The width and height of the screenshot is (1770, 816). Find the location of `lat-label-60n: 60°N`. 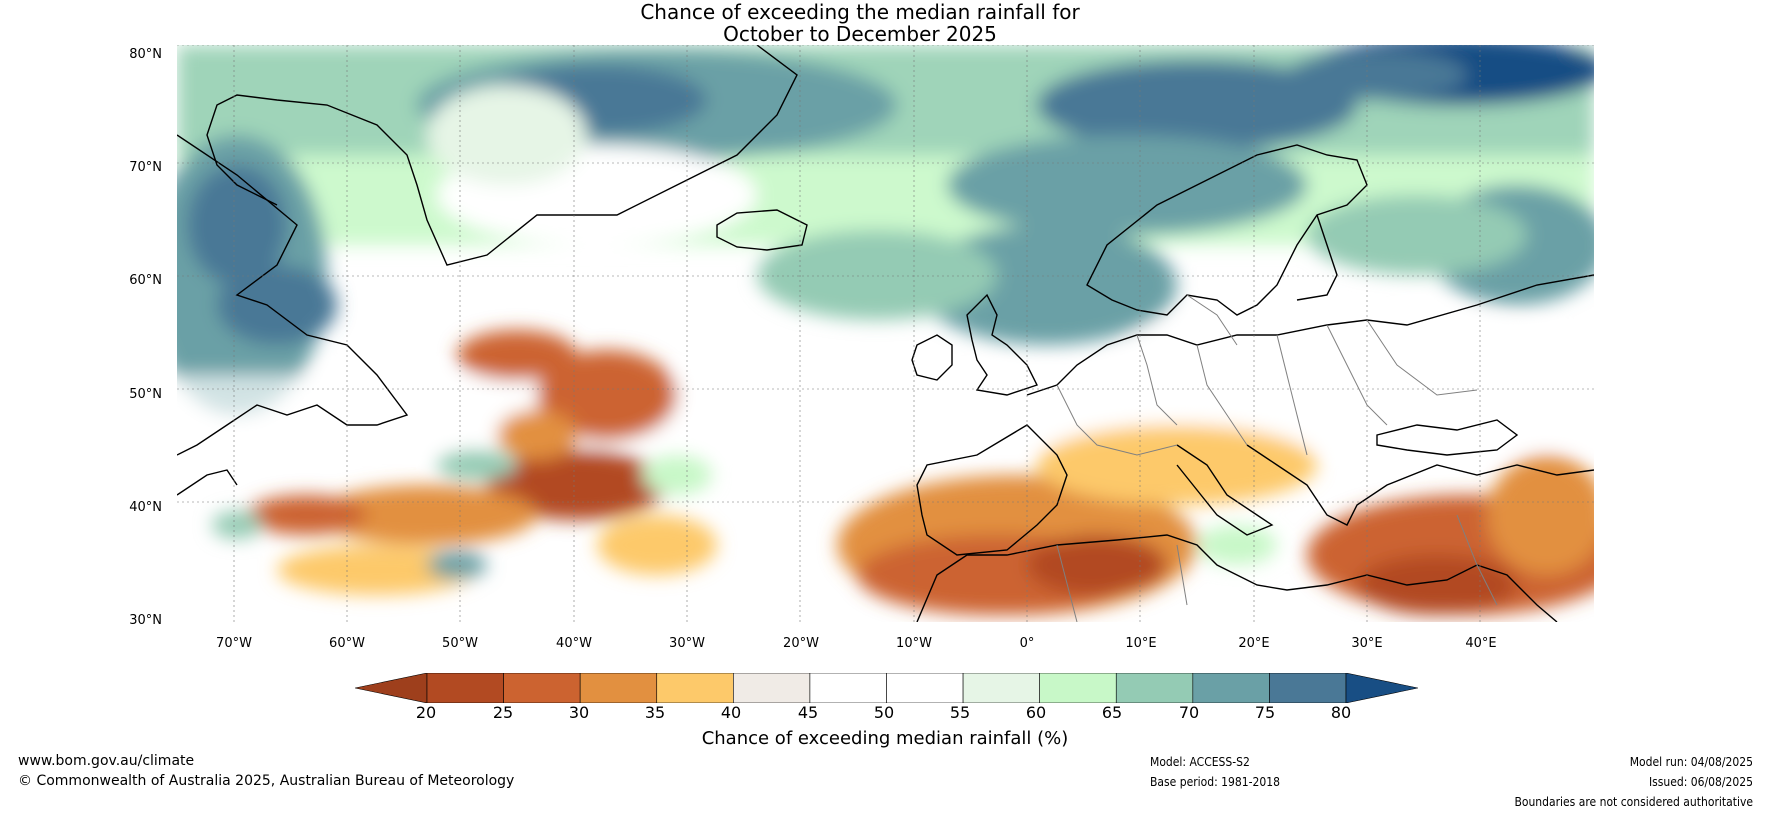

lat-label-60n: 60°N is located at coordinates (145, 280).